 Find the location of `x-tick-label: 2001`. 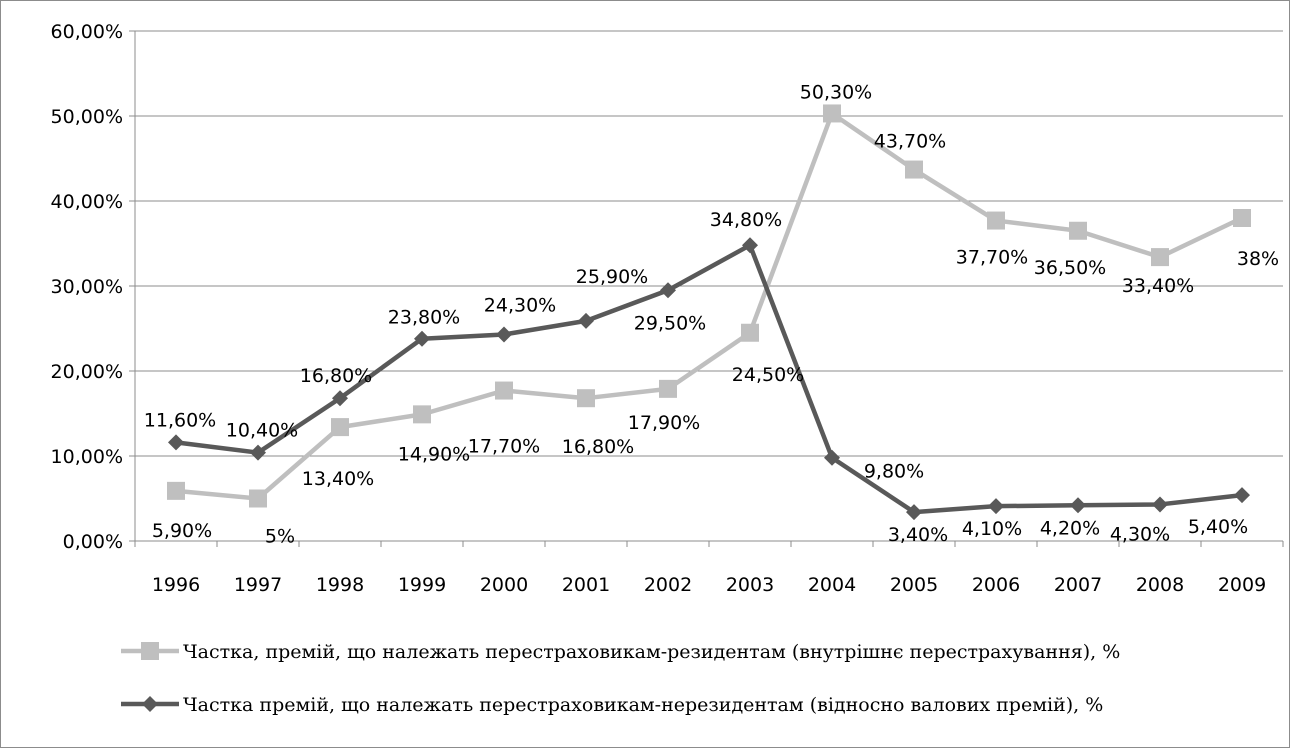

x-tick-label: 2001 is located at coordinates (586, 585).